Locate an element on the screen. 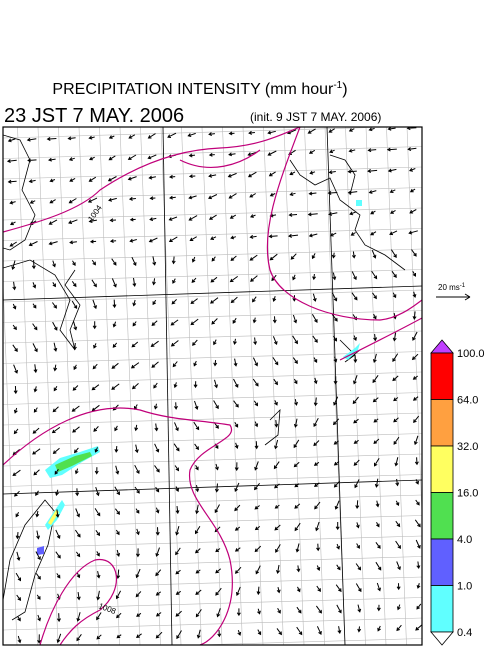 The width and height of the screenshot is (500, 650). colorbar-label: 64.0 is located at coordinates (467, 401).